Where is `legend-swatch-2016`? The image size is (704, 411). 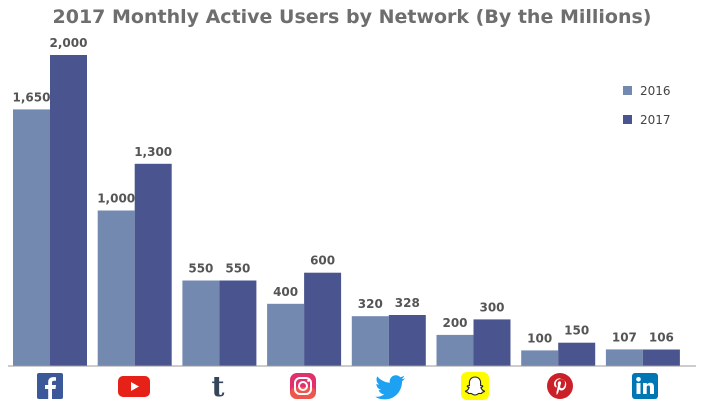 legend-swatch-2016 is located at coordinates (627, 90).